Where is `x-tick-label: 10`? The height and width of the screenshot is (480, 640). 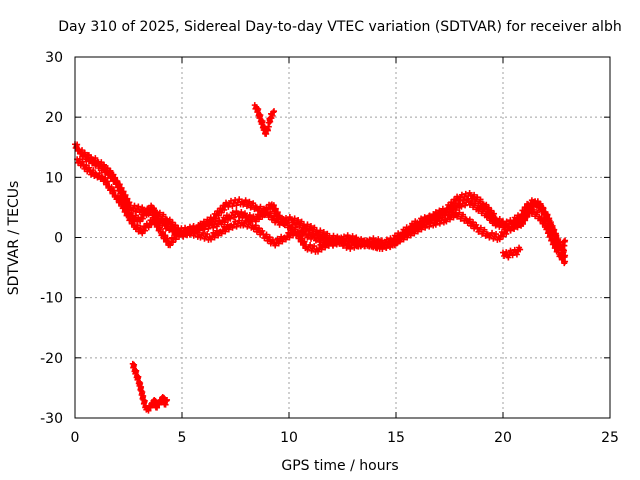
x-tick-label: 10 is located at coordinates (289, 438).